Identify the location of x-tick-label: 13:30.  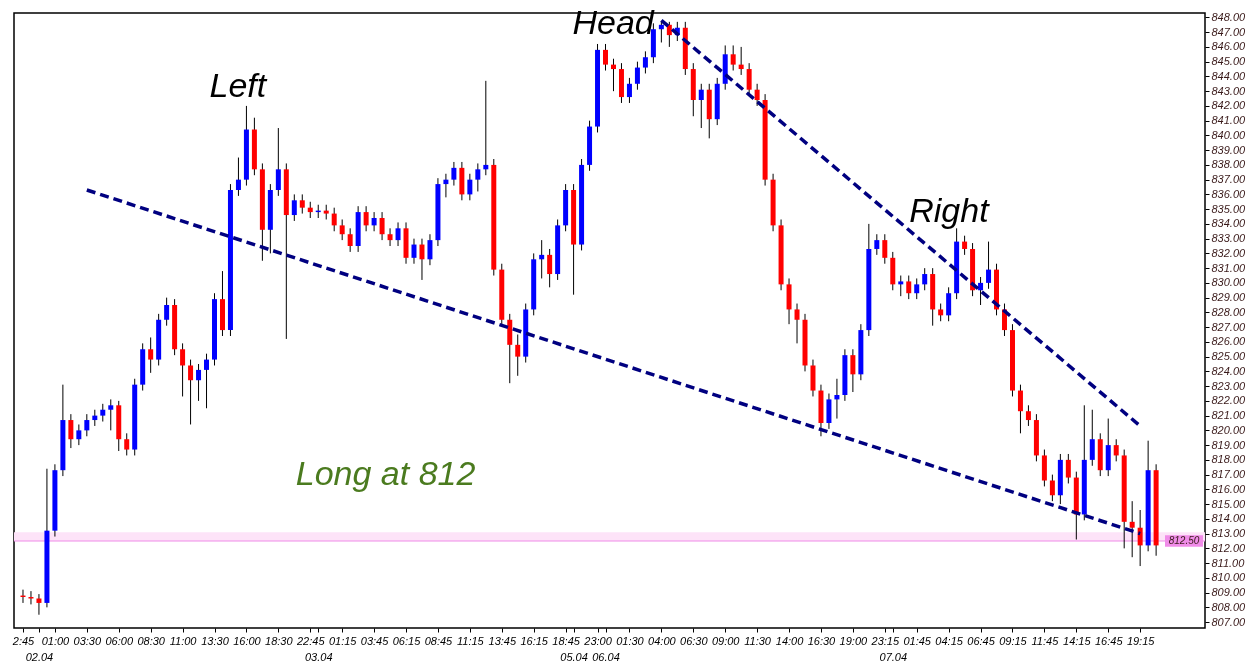
(215, 640).